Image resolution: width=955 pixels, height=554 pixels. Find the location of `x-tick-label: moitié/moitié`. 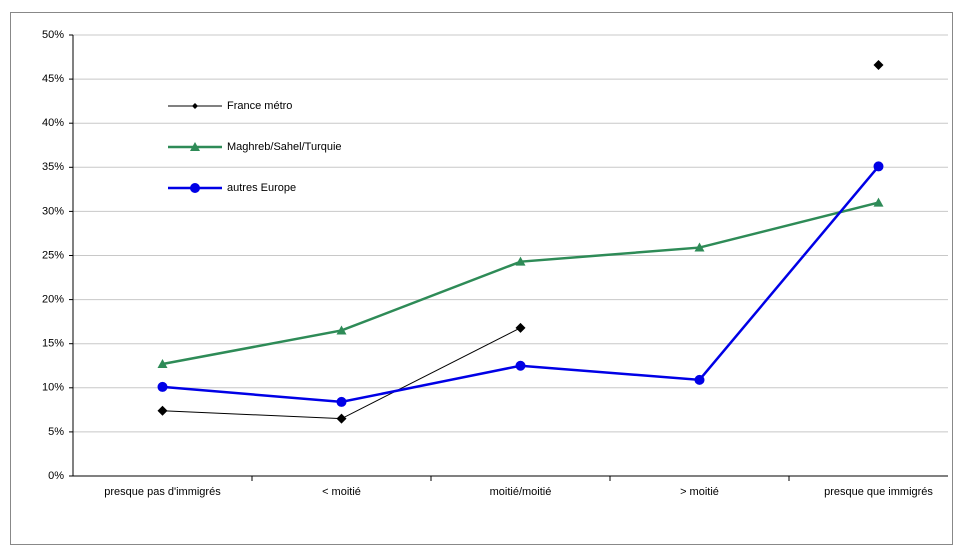

x-tick-label: moitié/moitié is located at coordinates (521, 492).